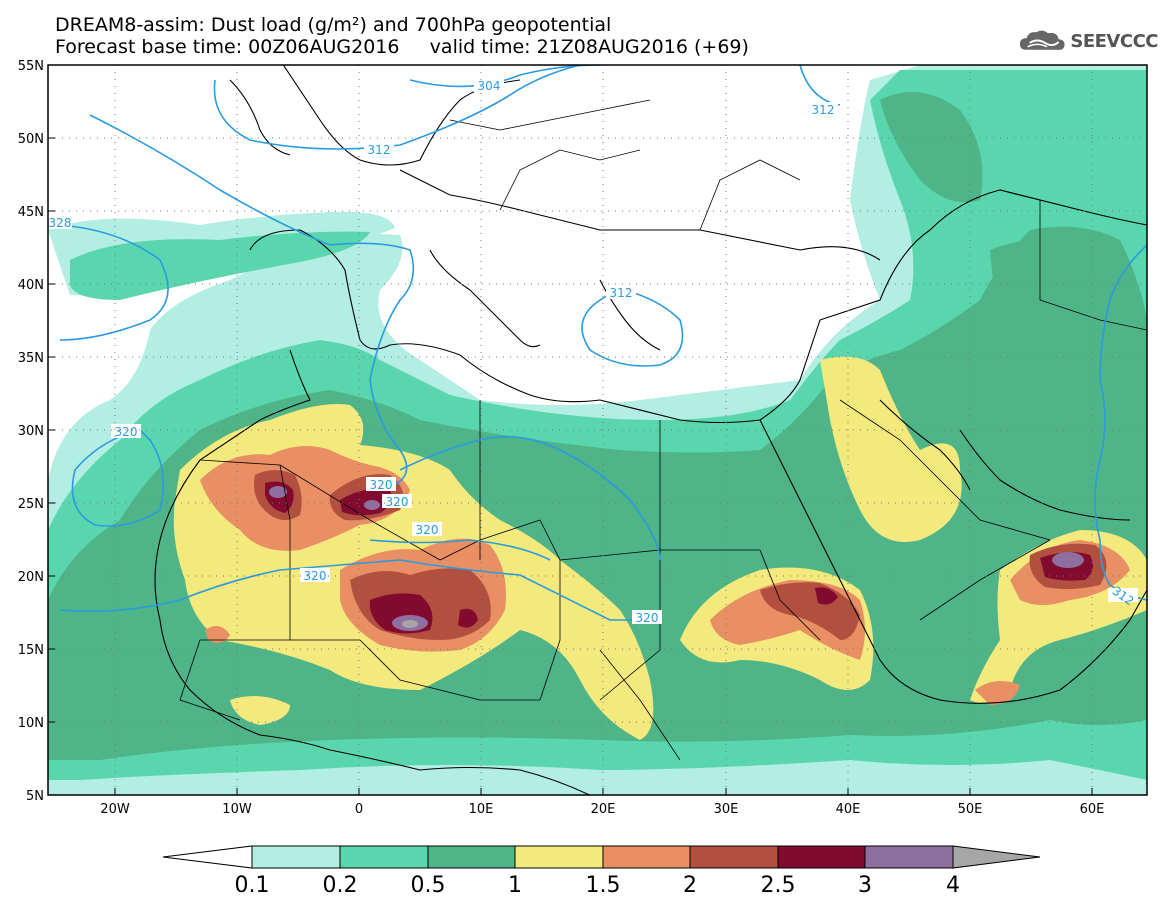  I want to click on colorbar-label: 2, so click(690, 885).